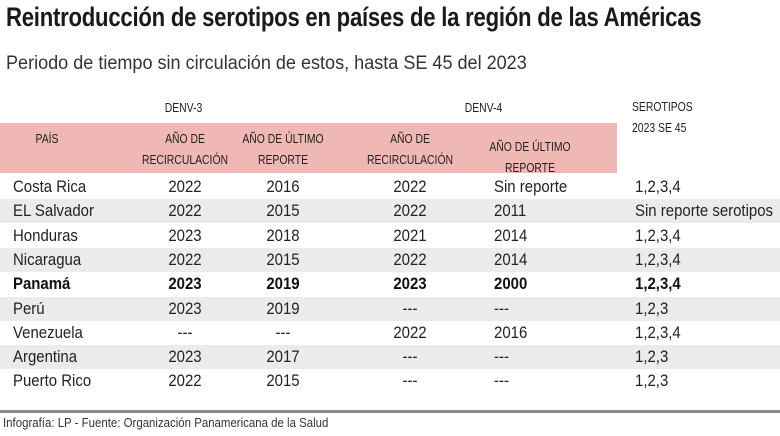 This screenshot has width=780, height=436. What do you see at coordinates (45, 235) in the screenshot?
I see `country-cell: Honduras` at bounding box center [45, 235].